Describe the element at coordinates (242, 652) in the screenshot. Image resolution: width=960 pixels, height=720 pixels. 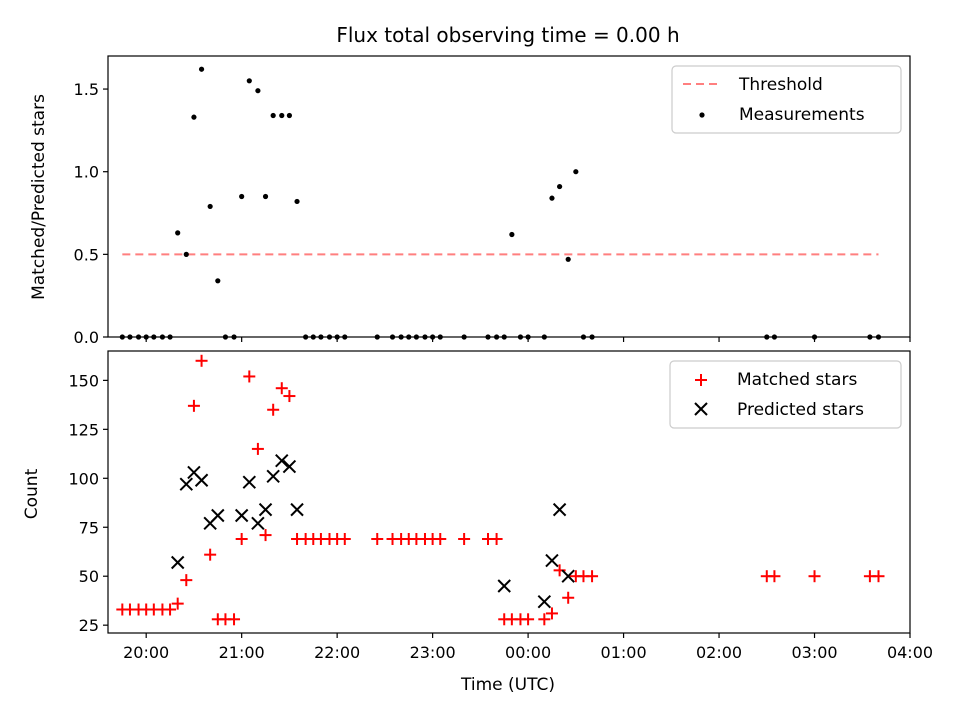
I see `x-tick-label: 21:00` at that location.